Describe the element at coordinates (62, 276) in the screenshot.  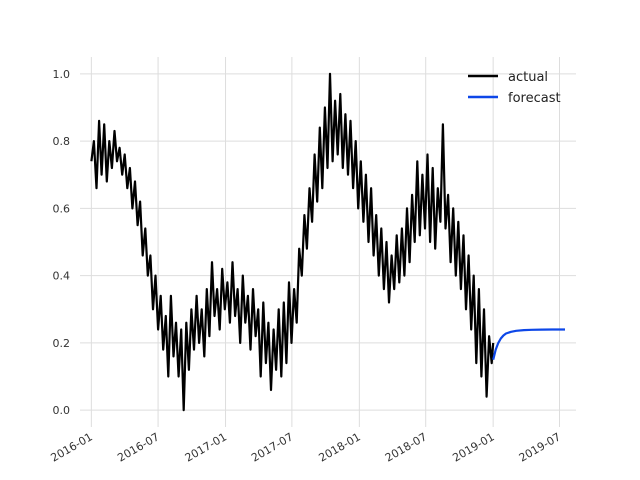
I see `y-tick-label: 0.4` at that location.